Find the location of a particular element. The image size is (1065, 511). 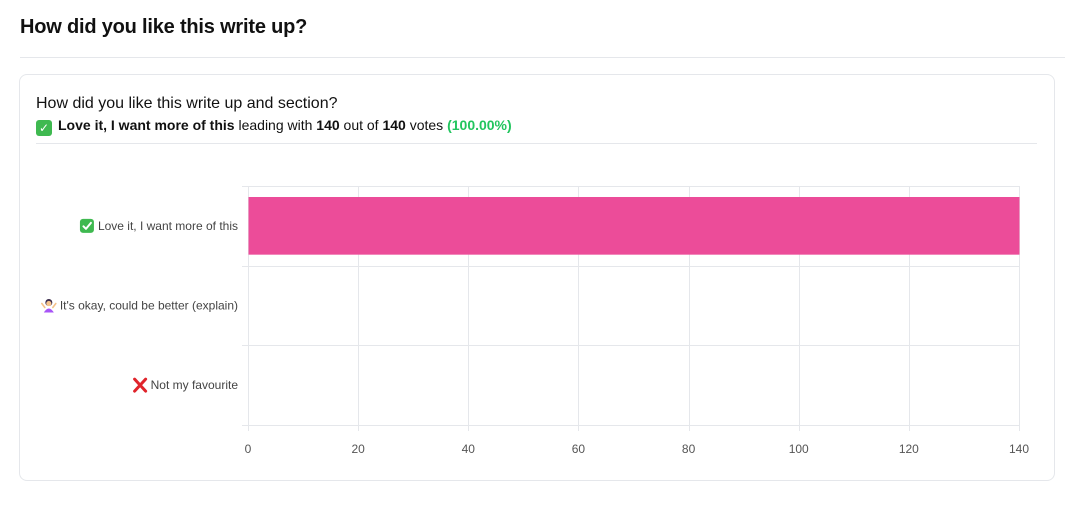

x-tick-label: 140 is located at coordinates (1019, 449).